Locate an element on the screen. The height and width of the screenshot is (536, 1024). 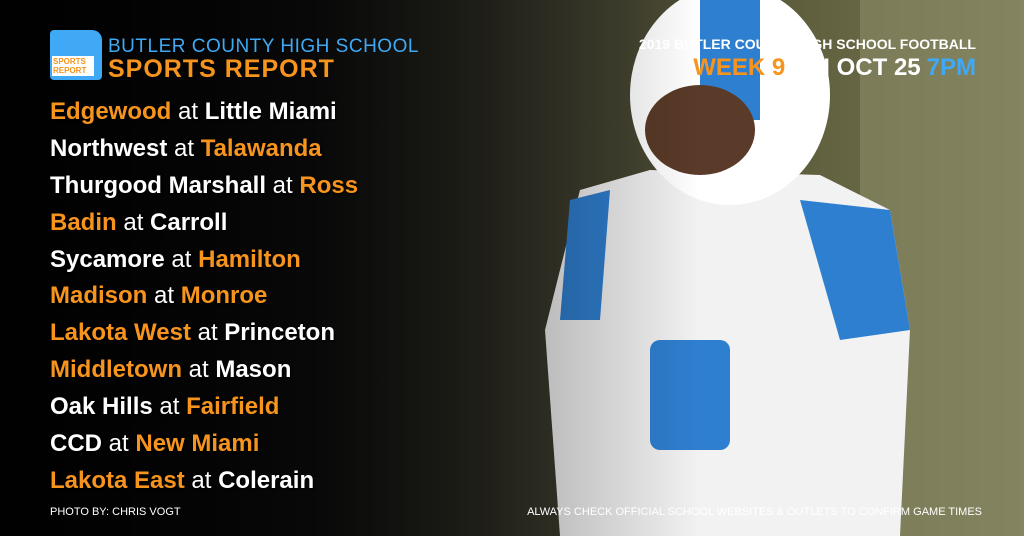
home-team: Ross is located at coordinates (329, 185).